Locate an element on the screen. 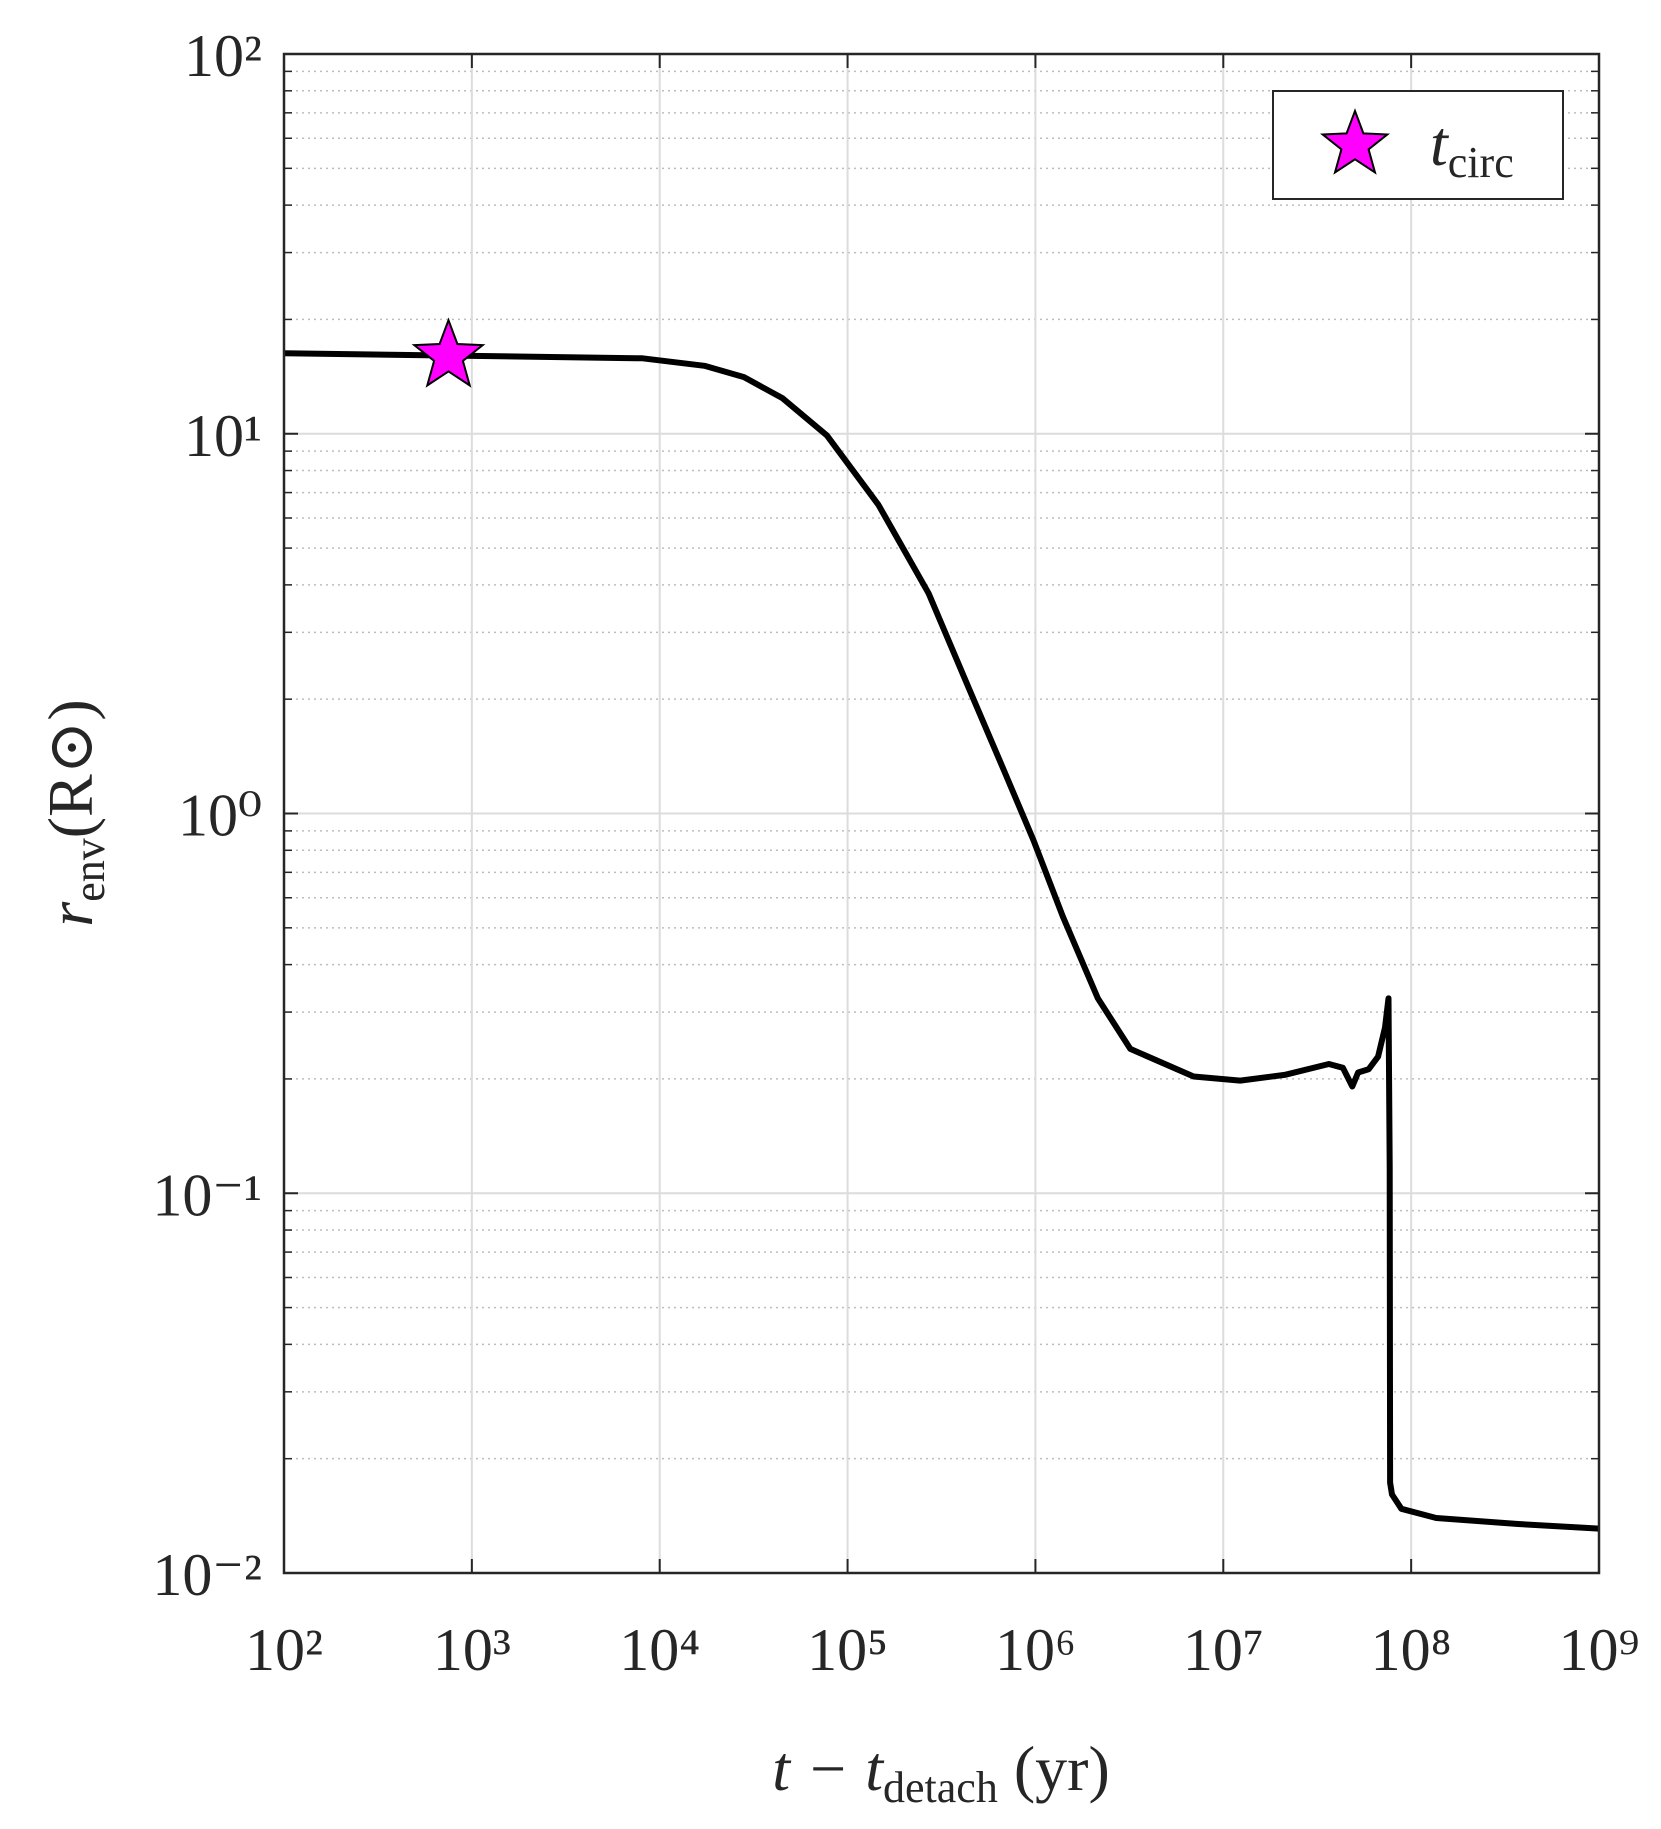 Image resolution: width=1661 pixels, height=1829 pixels. x-tick-label: 10⁴ is located at coordinates (659, 1650).